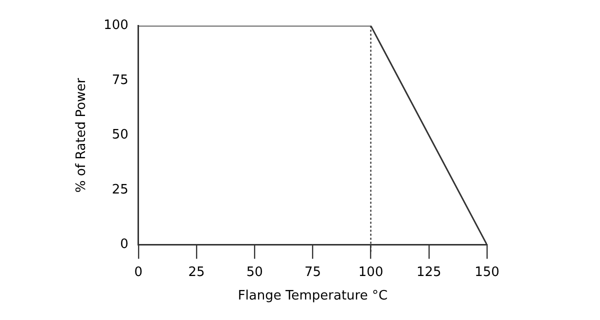  What do you see at coordinates (429, 272) in the screenshot?
I see `x-tick-label: 125` at bounding box center [429, 272].